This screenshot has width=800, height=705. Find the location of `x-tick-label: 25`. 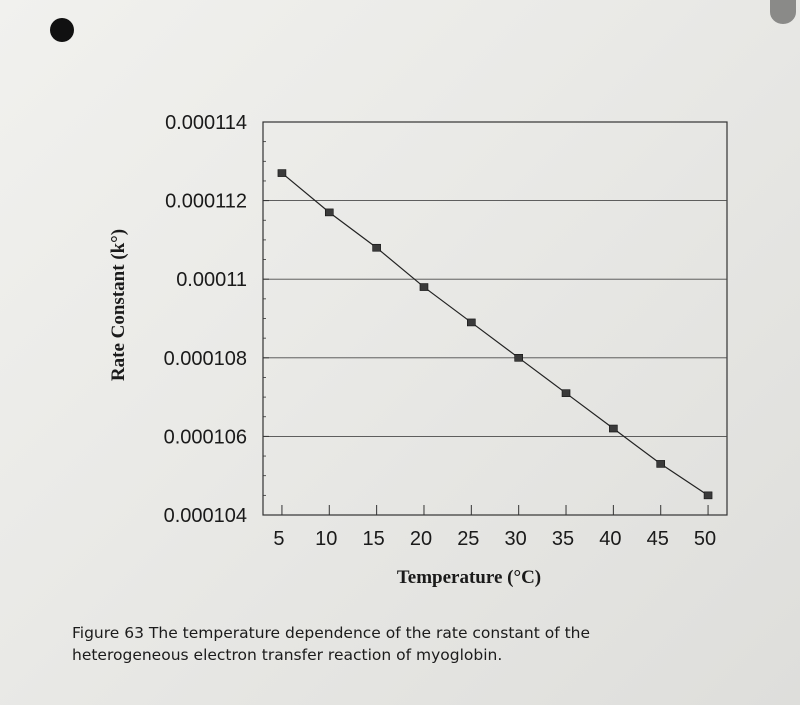

x-tick-label: 25 is located at coordinates (468, 539).